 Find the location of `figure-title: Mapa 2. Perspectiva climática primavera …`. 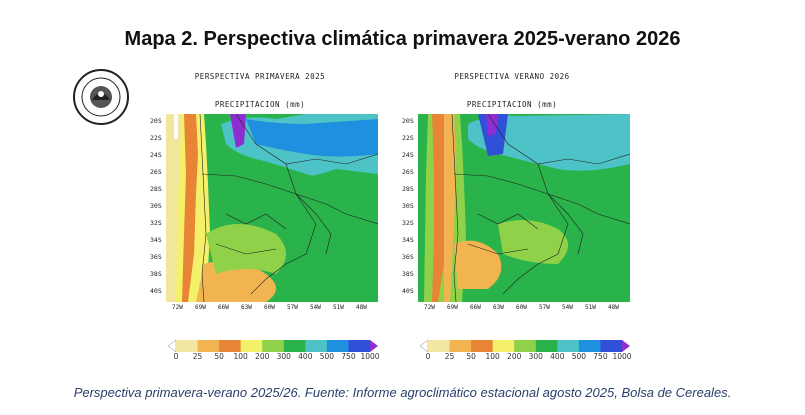

figure-title: Mapa 2. Perspectiva climática primavera … is located at coordinates (402, 39).